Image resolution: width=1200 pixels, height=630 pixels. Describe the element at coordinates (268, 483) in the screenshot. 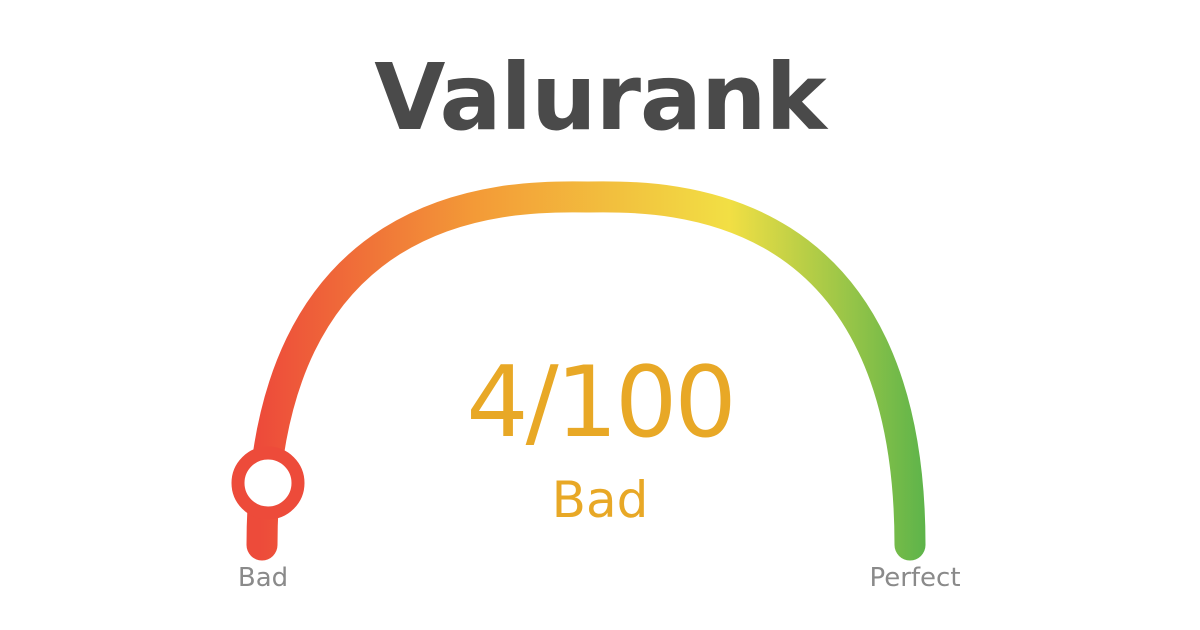

I see `gauge-marker` at that location.